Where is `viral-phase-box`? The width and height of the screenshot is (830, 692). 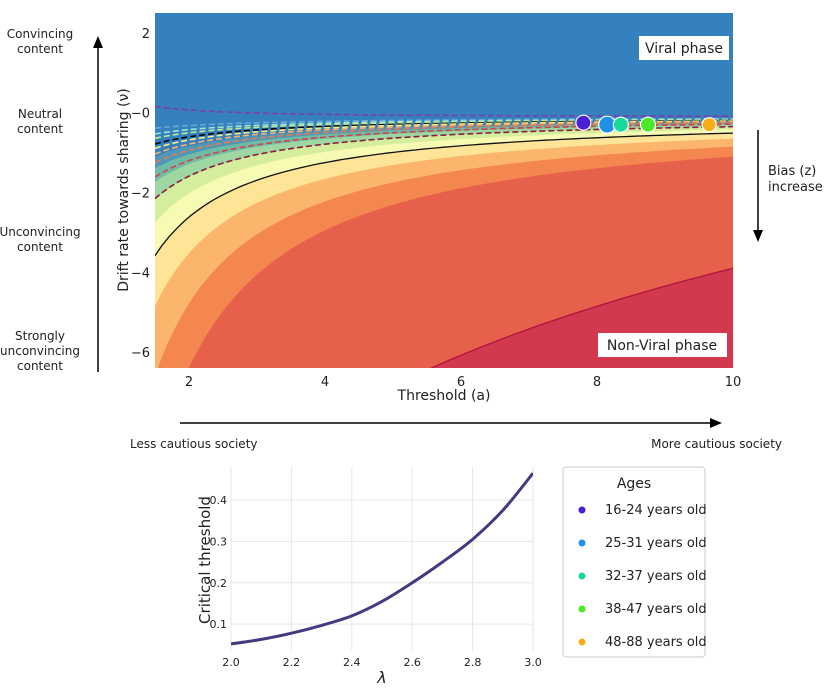
viral-phase-box is located at coordinates (684, 48).